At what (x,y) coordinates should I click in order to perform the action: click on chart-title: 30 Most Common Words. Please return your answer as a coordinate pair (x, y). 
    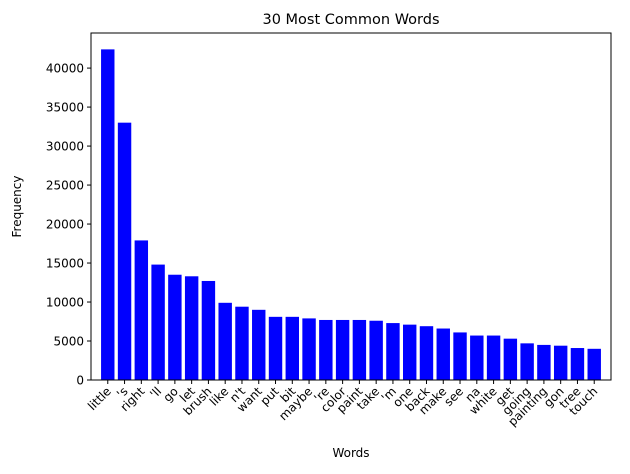
    Looking at the image, I should click on (350, 20).